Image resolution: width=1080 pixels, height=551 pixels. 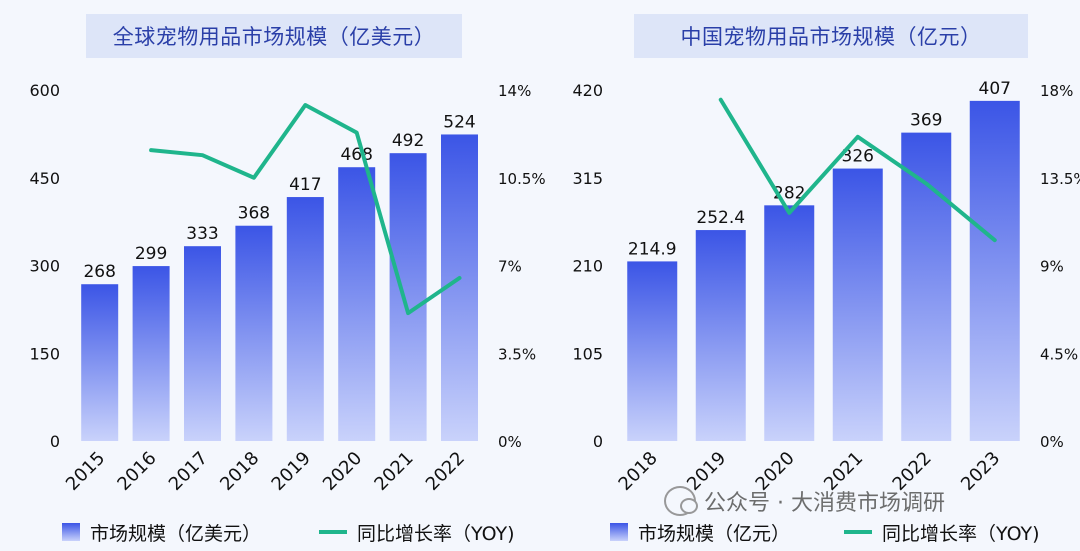 I want to click on x-tick-label: 2020, so click(x=342, y=471).